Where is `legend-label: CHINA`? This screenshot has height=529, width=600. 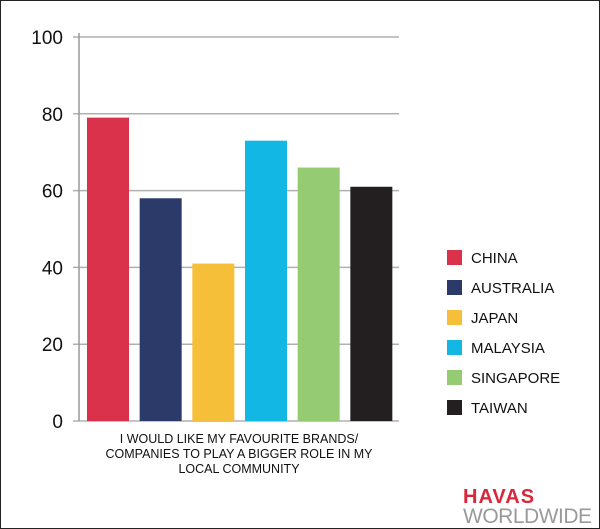
legend-label: CHINA is located at coordinates (494, 258).